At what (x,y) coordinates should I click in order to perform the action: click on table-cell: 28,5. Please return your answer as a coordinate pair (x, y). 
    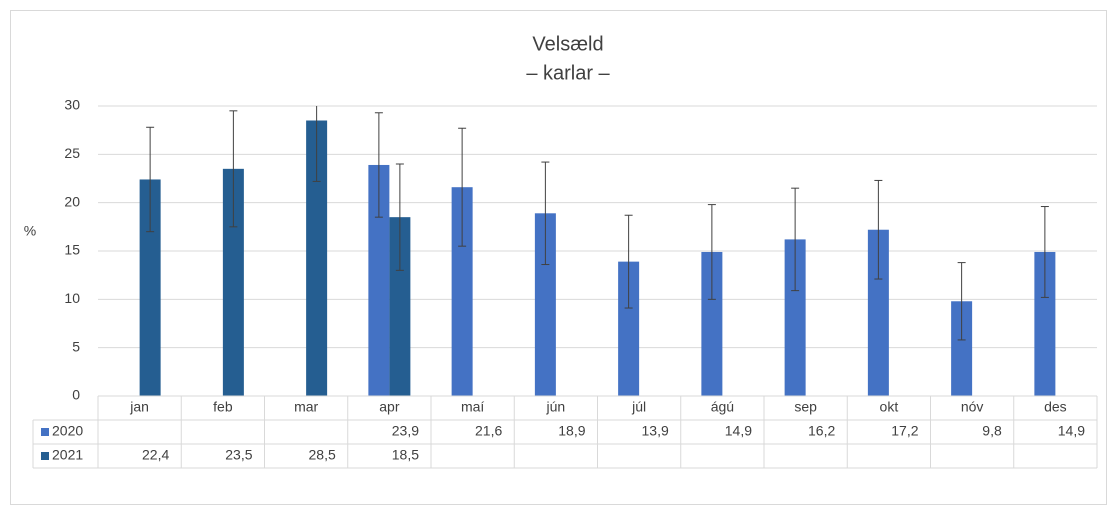
    Looking at the image, I should click on (322, 455).